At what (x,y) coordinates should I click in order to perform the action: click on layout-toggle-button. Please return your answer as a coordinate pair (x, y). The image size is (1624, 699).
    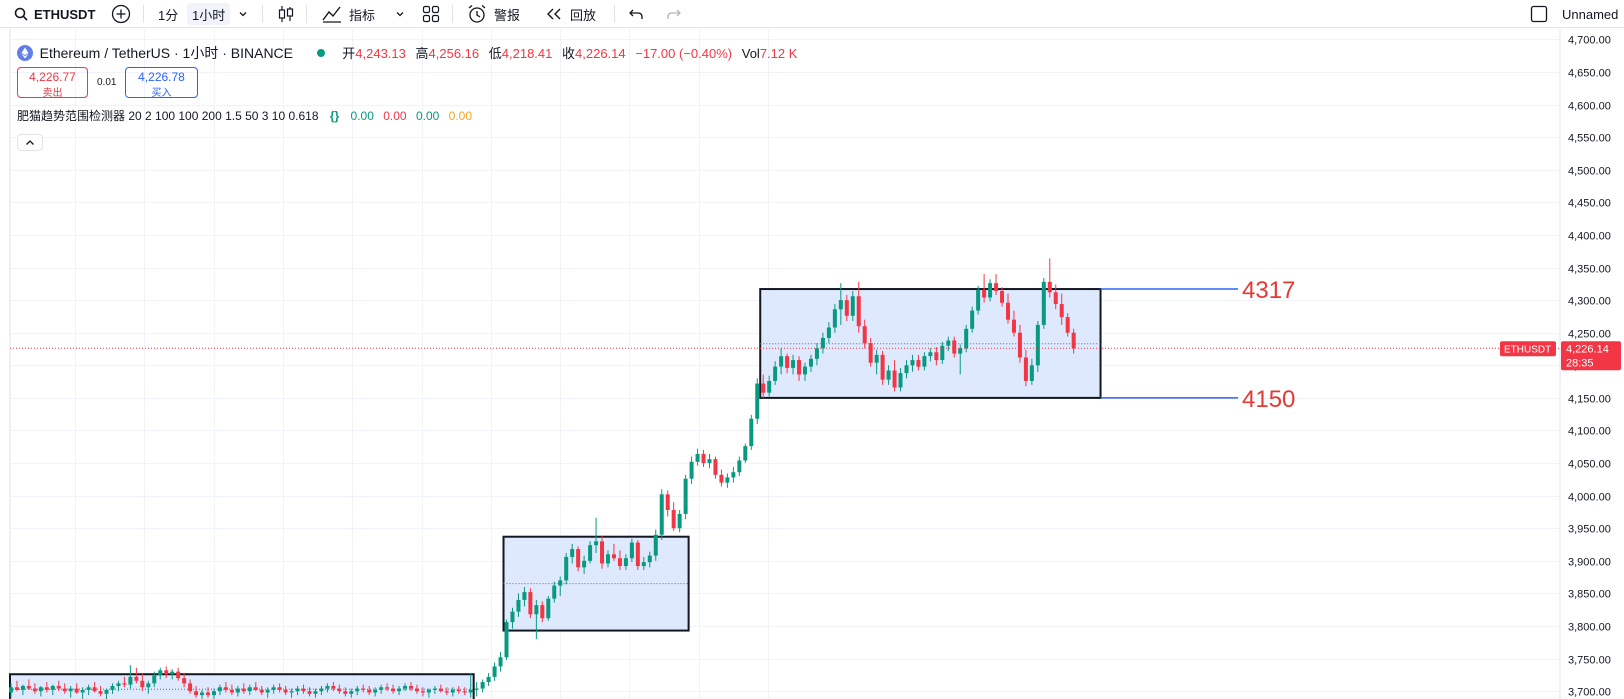
    Looking at the image, I should click on (1539, 14).